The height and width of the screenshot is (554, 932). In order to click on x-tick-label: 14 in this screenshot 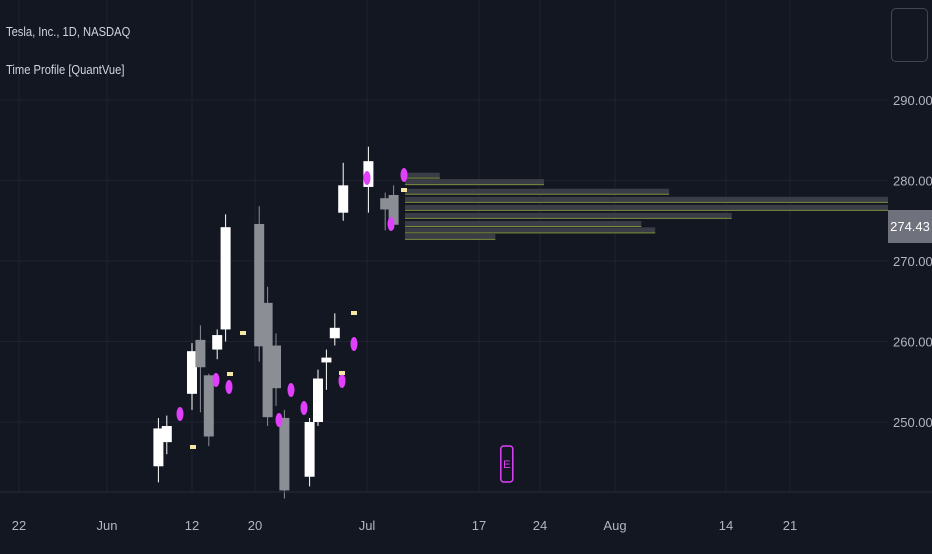, I will do `click(726, 525)`.